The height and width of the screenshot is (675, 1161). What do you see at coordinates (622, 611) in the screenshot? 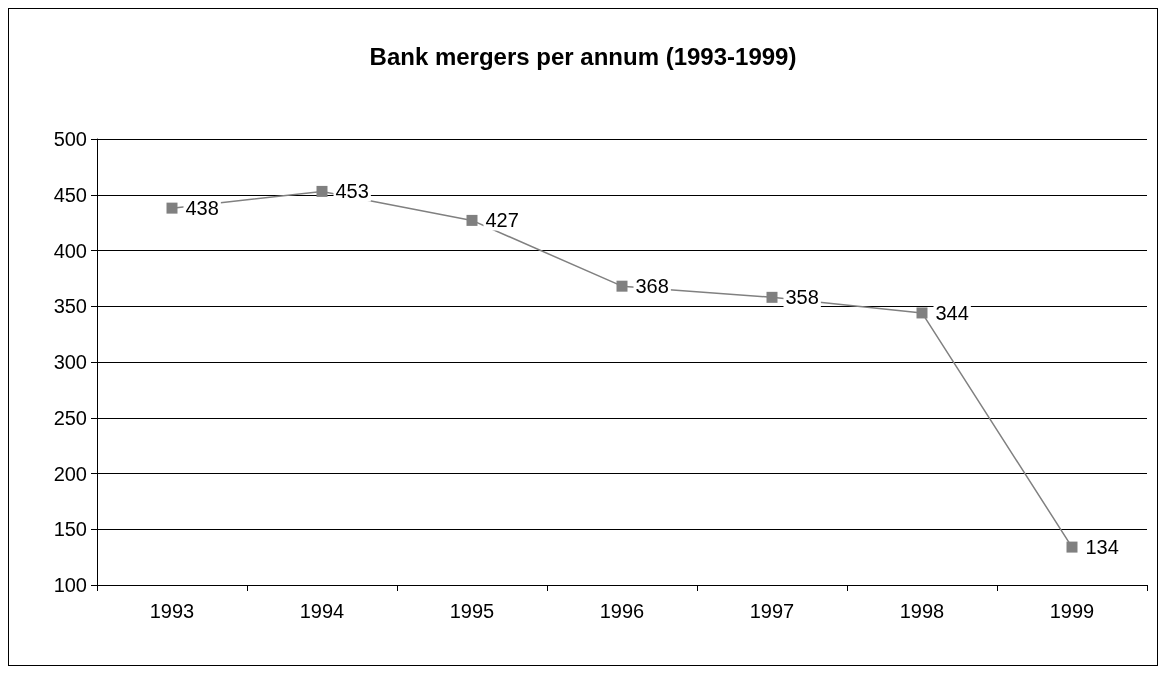
I see `x-tick-label: 1996` at bounding box center [622, 611].